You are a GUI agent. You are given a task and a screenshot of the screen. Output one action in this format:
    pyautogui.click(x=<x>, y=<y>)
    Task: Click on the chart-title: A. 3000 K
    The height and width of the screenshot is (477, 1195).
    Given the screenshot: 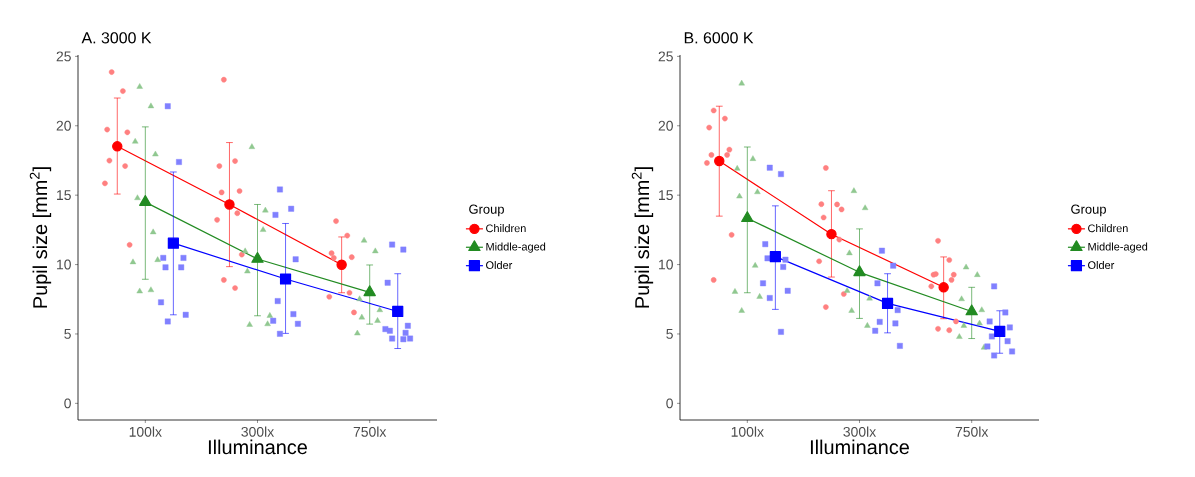 What is the action you would take?
    pyautogui.click(x=116, y=38)
    